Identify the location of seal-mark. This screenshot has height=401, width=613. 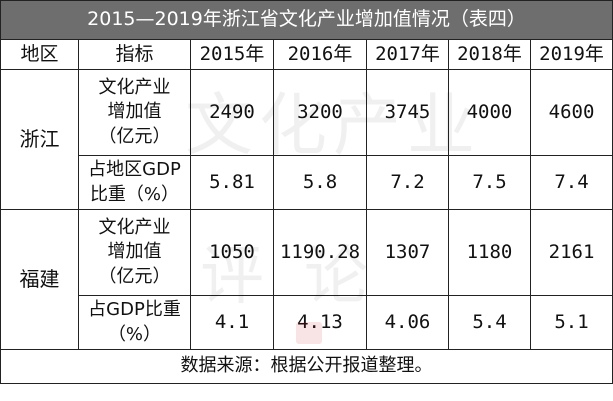
(309, 333).